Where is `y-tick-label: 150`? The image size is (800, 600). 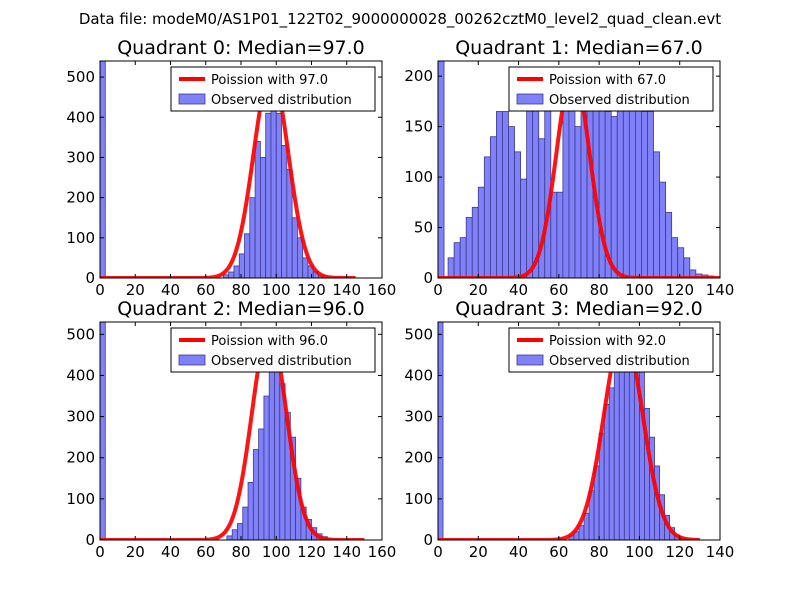 y-tick-label: 150 is located at coordinates (418, 127).